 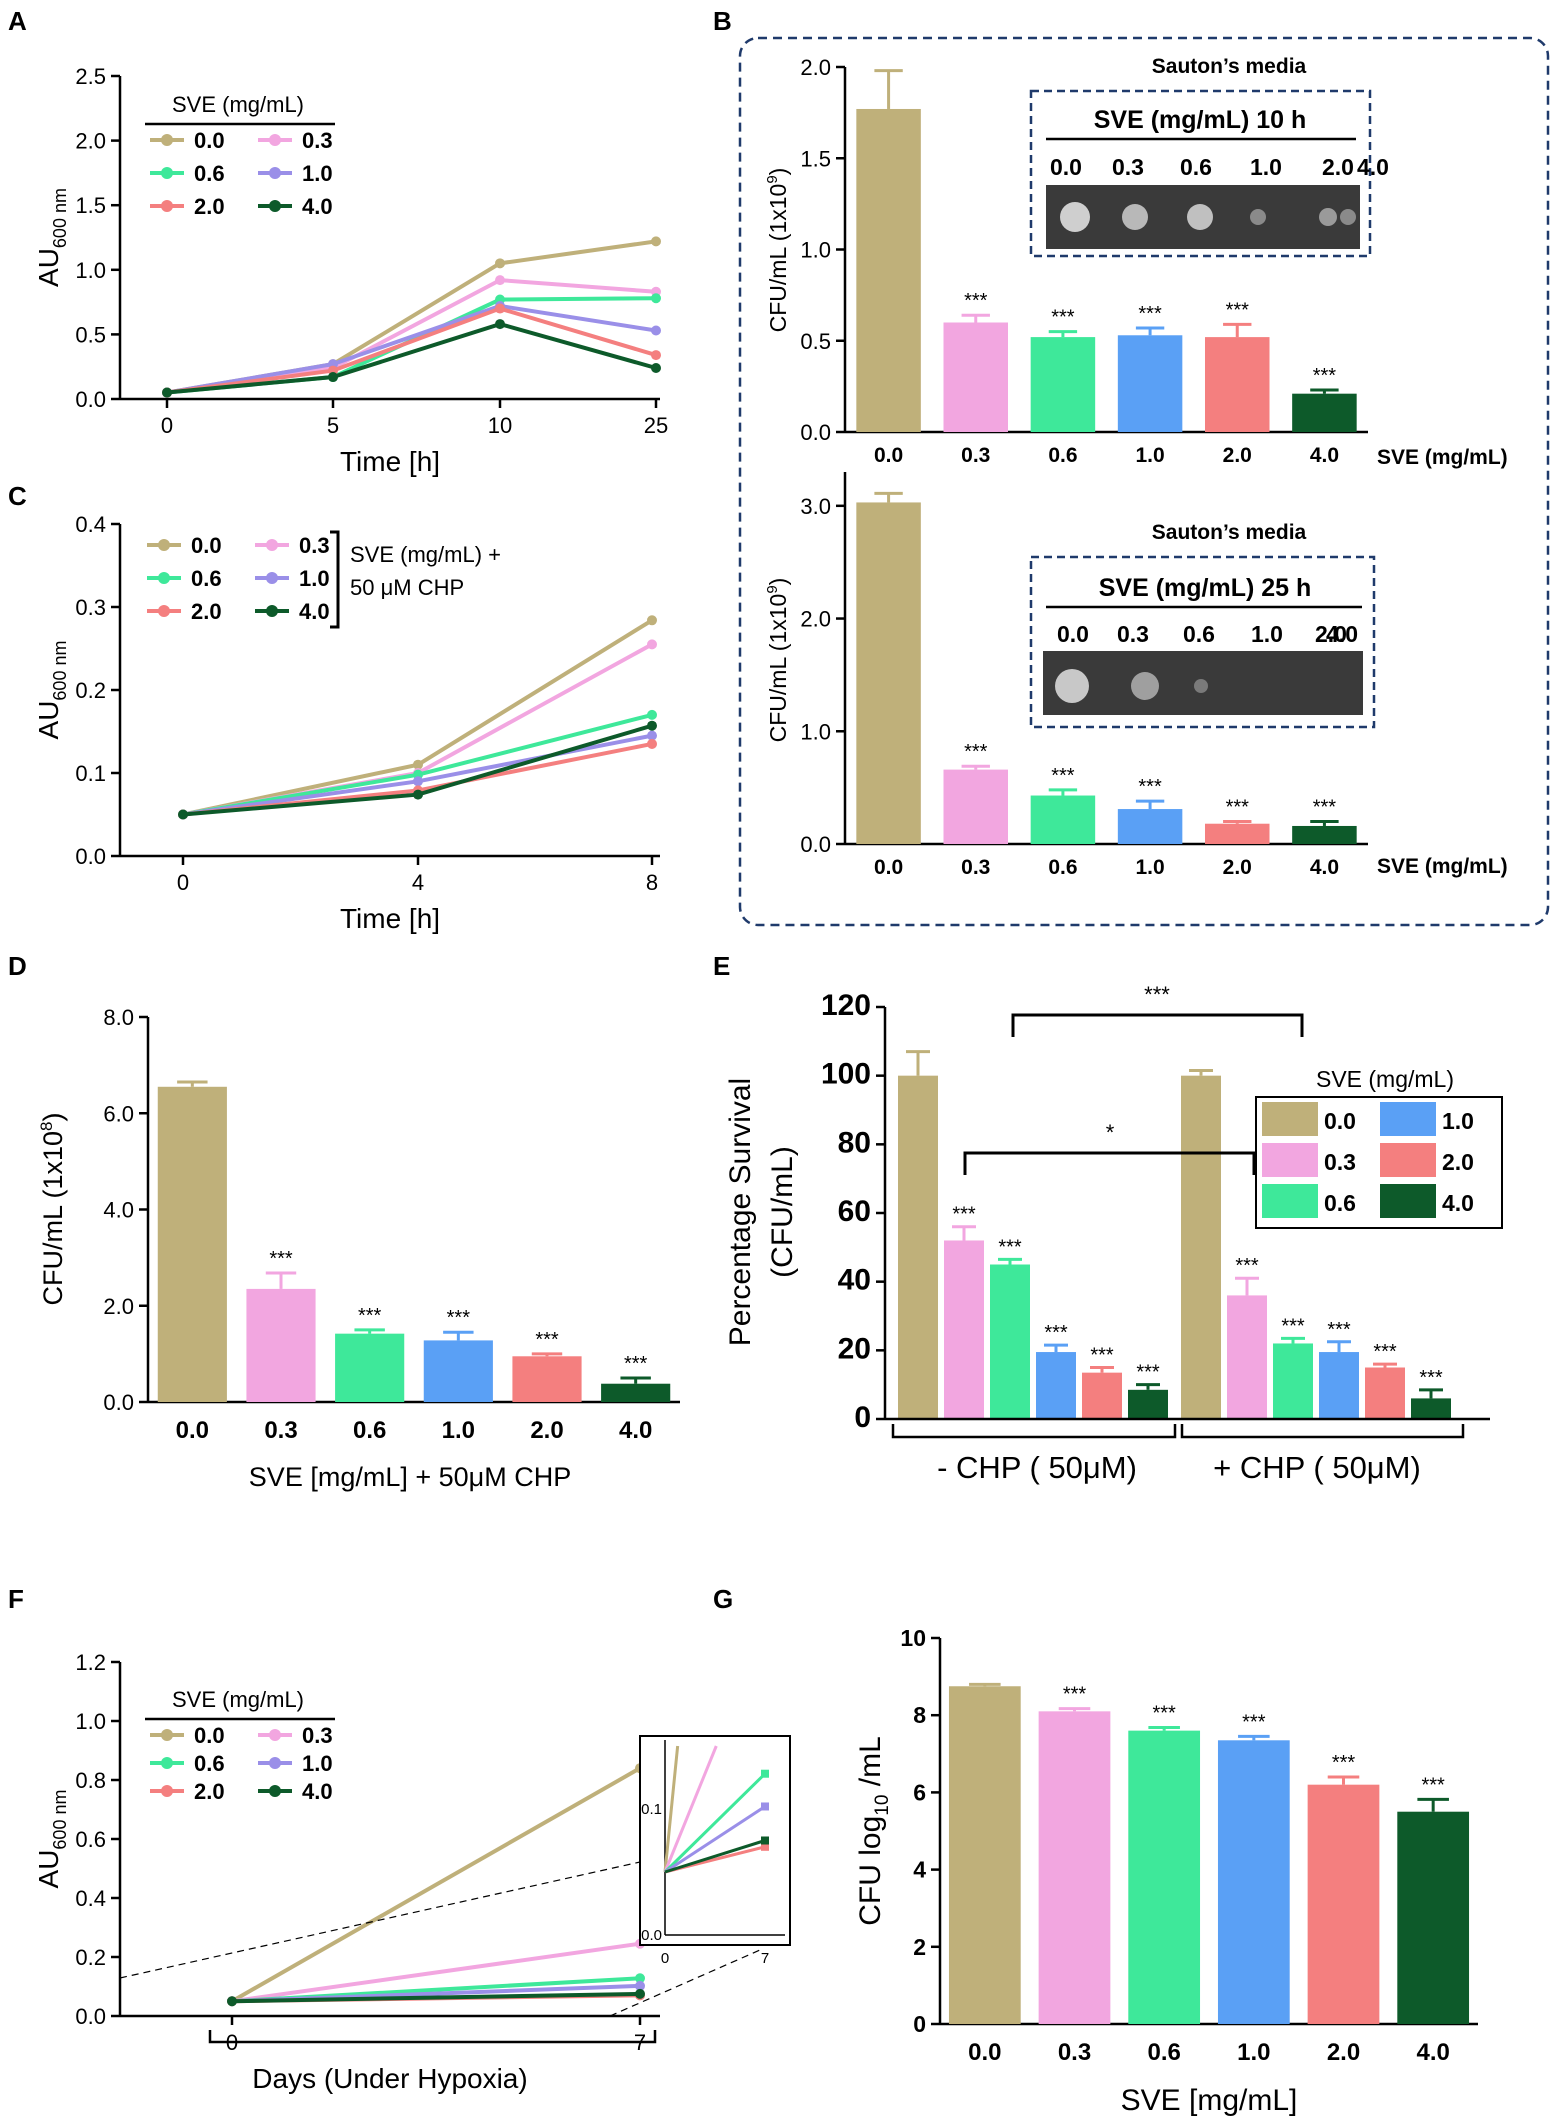 What do you see at coordinates (390, 918) in the screenshot?
I see `x-axis-label: Time [h]` at bounding box center [390, 918].